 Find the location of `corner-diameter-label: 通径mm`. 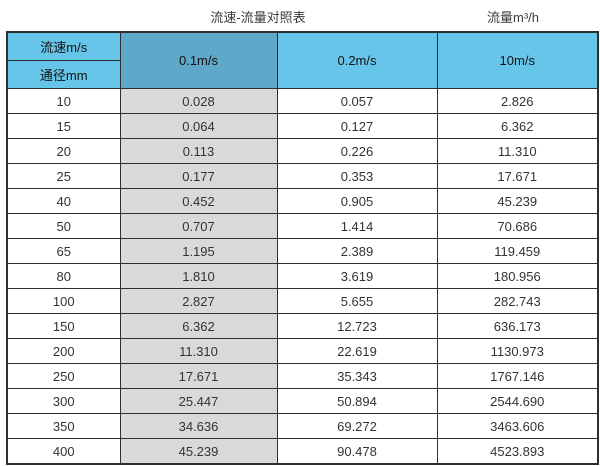

corner-diameter-label: 通径mm is located at coordinates (63, 74).